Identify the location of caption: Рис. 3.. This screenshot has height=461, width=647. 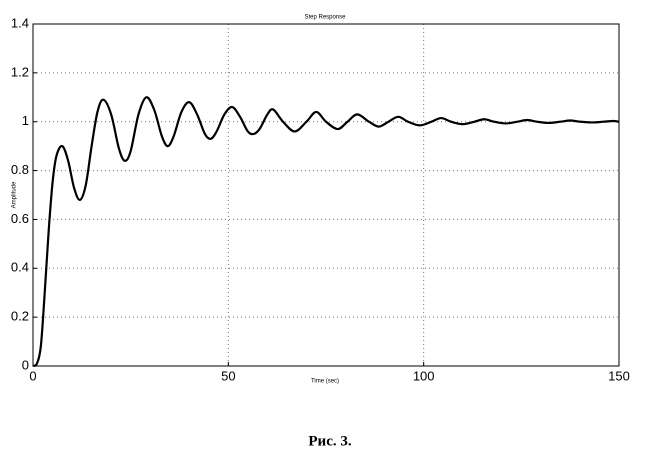
(329, 441).